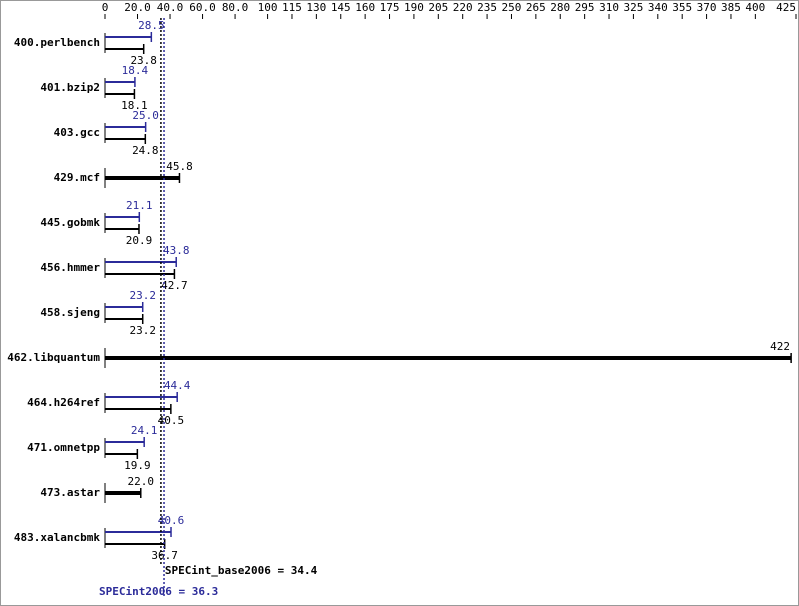 The width and height of the screenshot is (799, 606). I want to click on value-label: 44.4, so click(177, 385).